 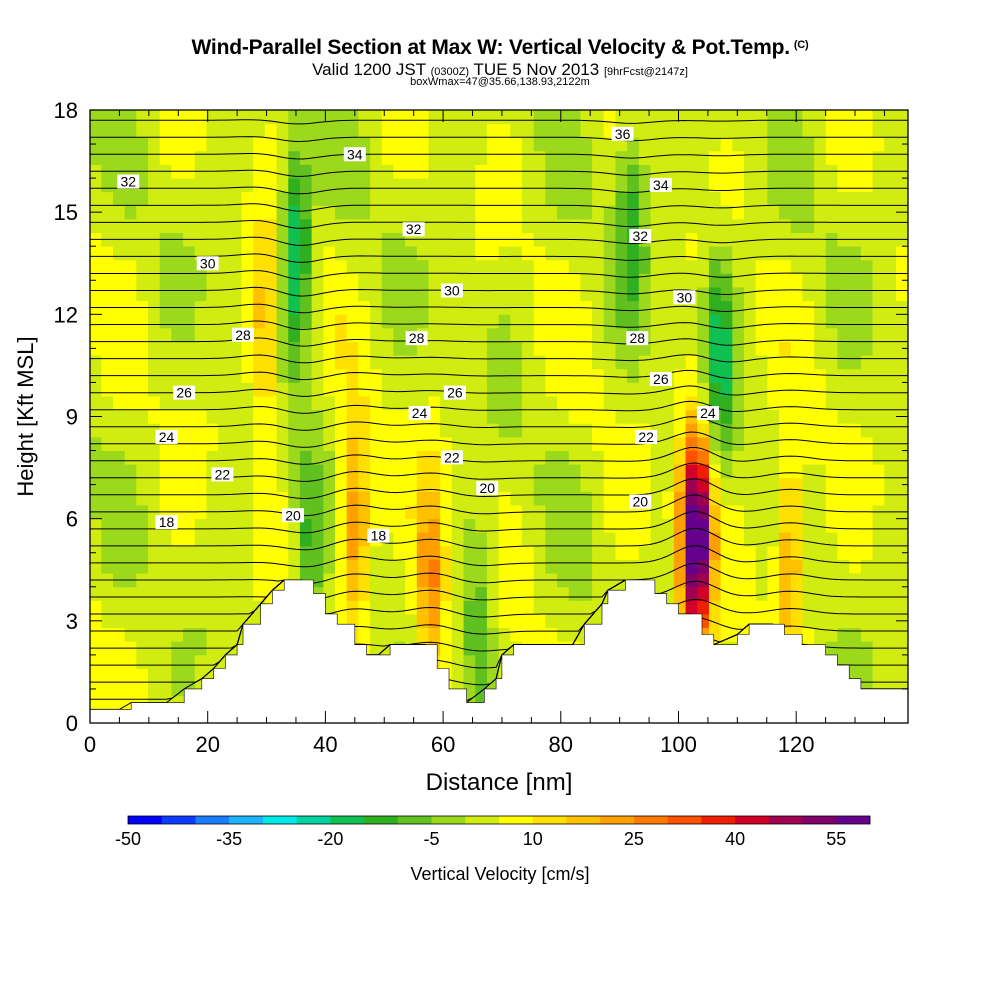 I want to click on theta-contour-line, so click(x=499, y=522).